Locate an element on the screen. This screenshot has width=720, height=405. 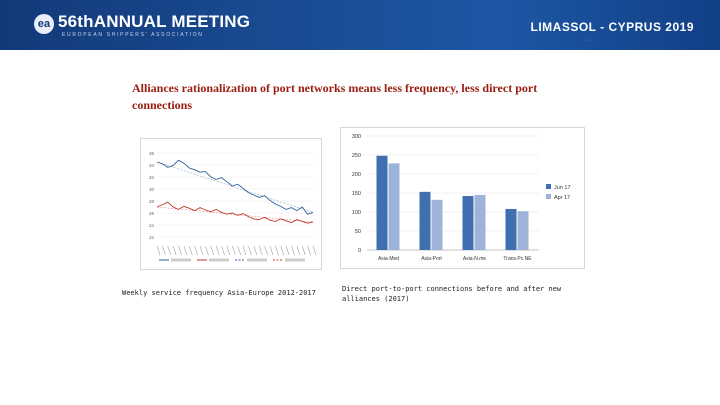
y-tick-label: 50 is located at coordinates (358, 232).